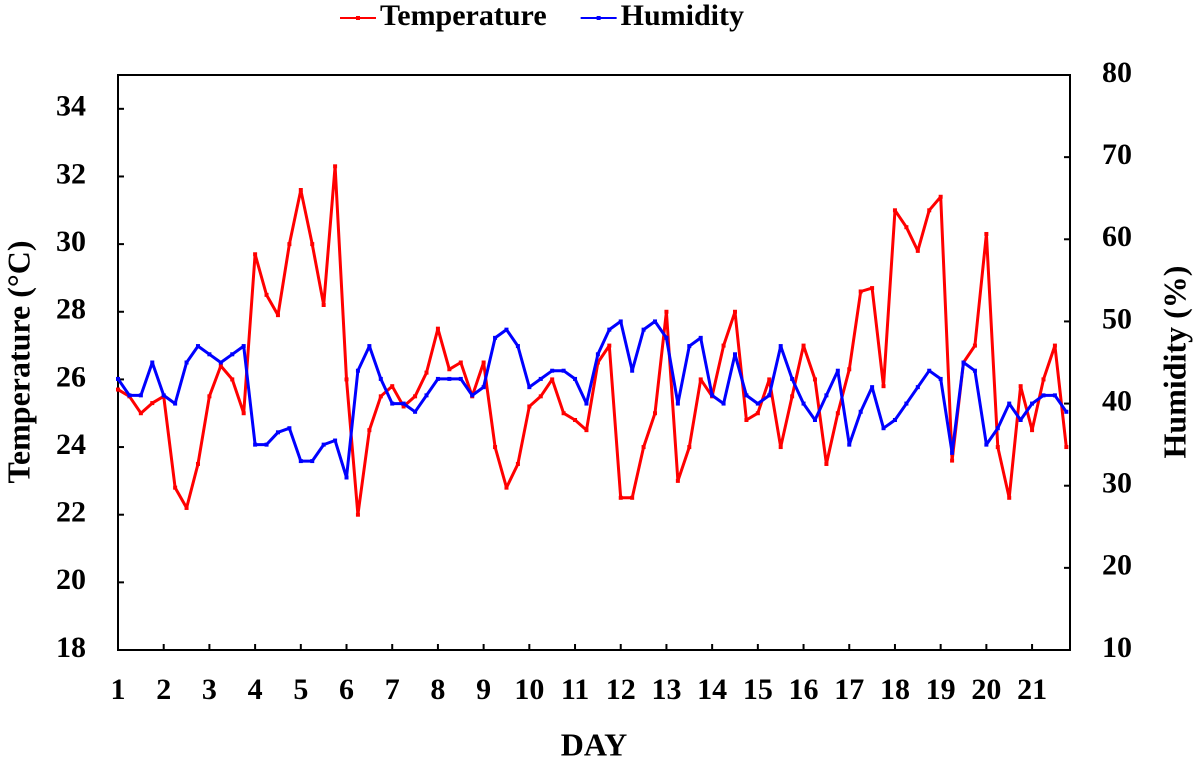  I want to click on y2-tick-label: 50, so click(1117, 318).